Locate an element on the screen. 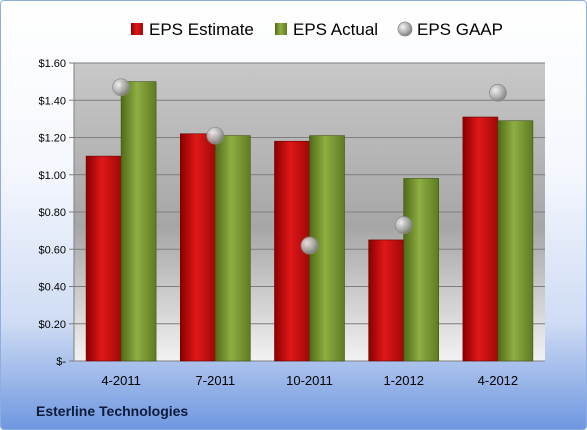 The width and height of the screenshot is (587, 430). x-tick-label: 10-2011 is located at coordinates (309, 380).